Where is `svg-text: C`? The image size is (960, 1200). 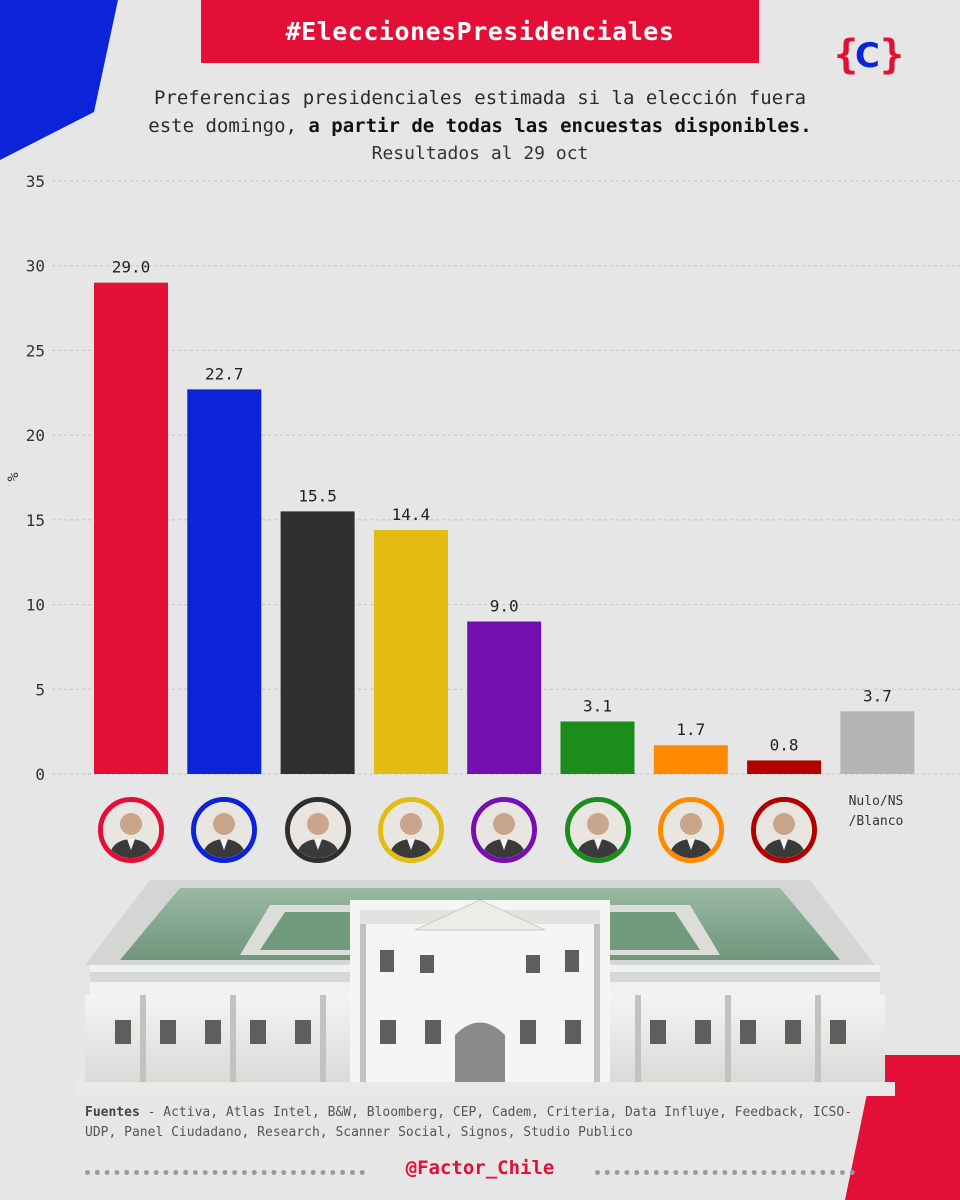 svg-text: C is located at coordinates (867, 56).